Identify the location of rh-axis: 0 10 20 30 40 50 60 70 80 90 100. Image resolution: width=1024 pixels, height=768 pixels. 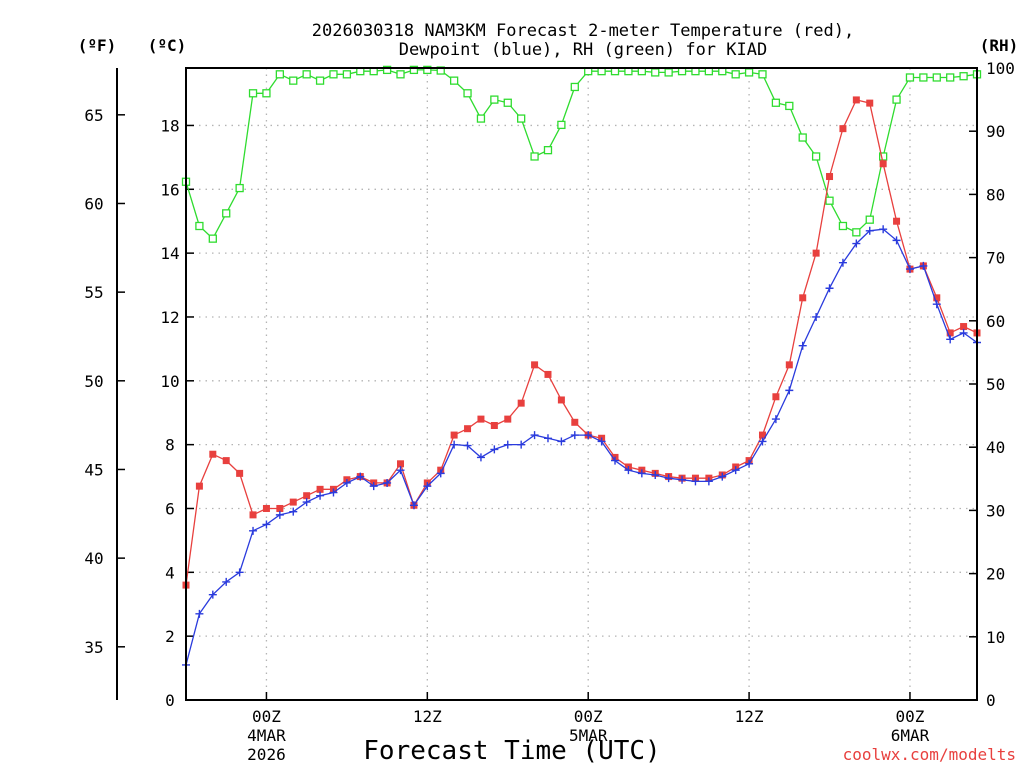
(992, 384).